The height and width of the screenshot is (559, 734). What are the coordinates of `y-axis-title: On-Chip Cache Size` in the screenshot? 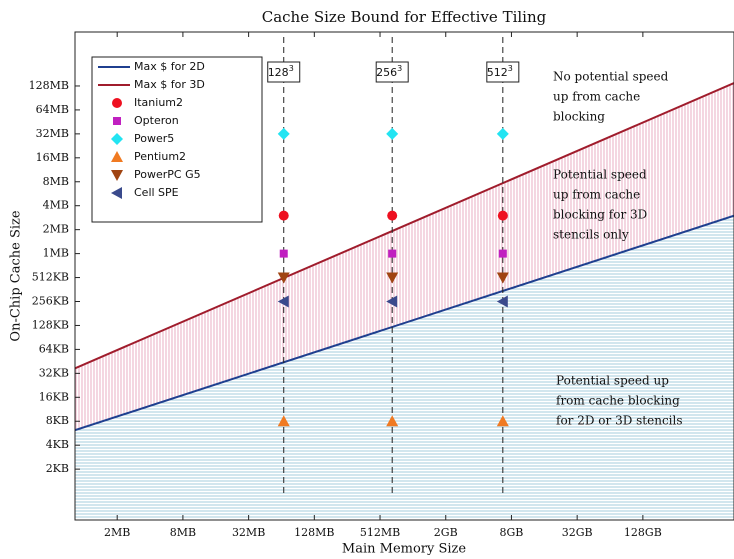 It's located at (16, 275).